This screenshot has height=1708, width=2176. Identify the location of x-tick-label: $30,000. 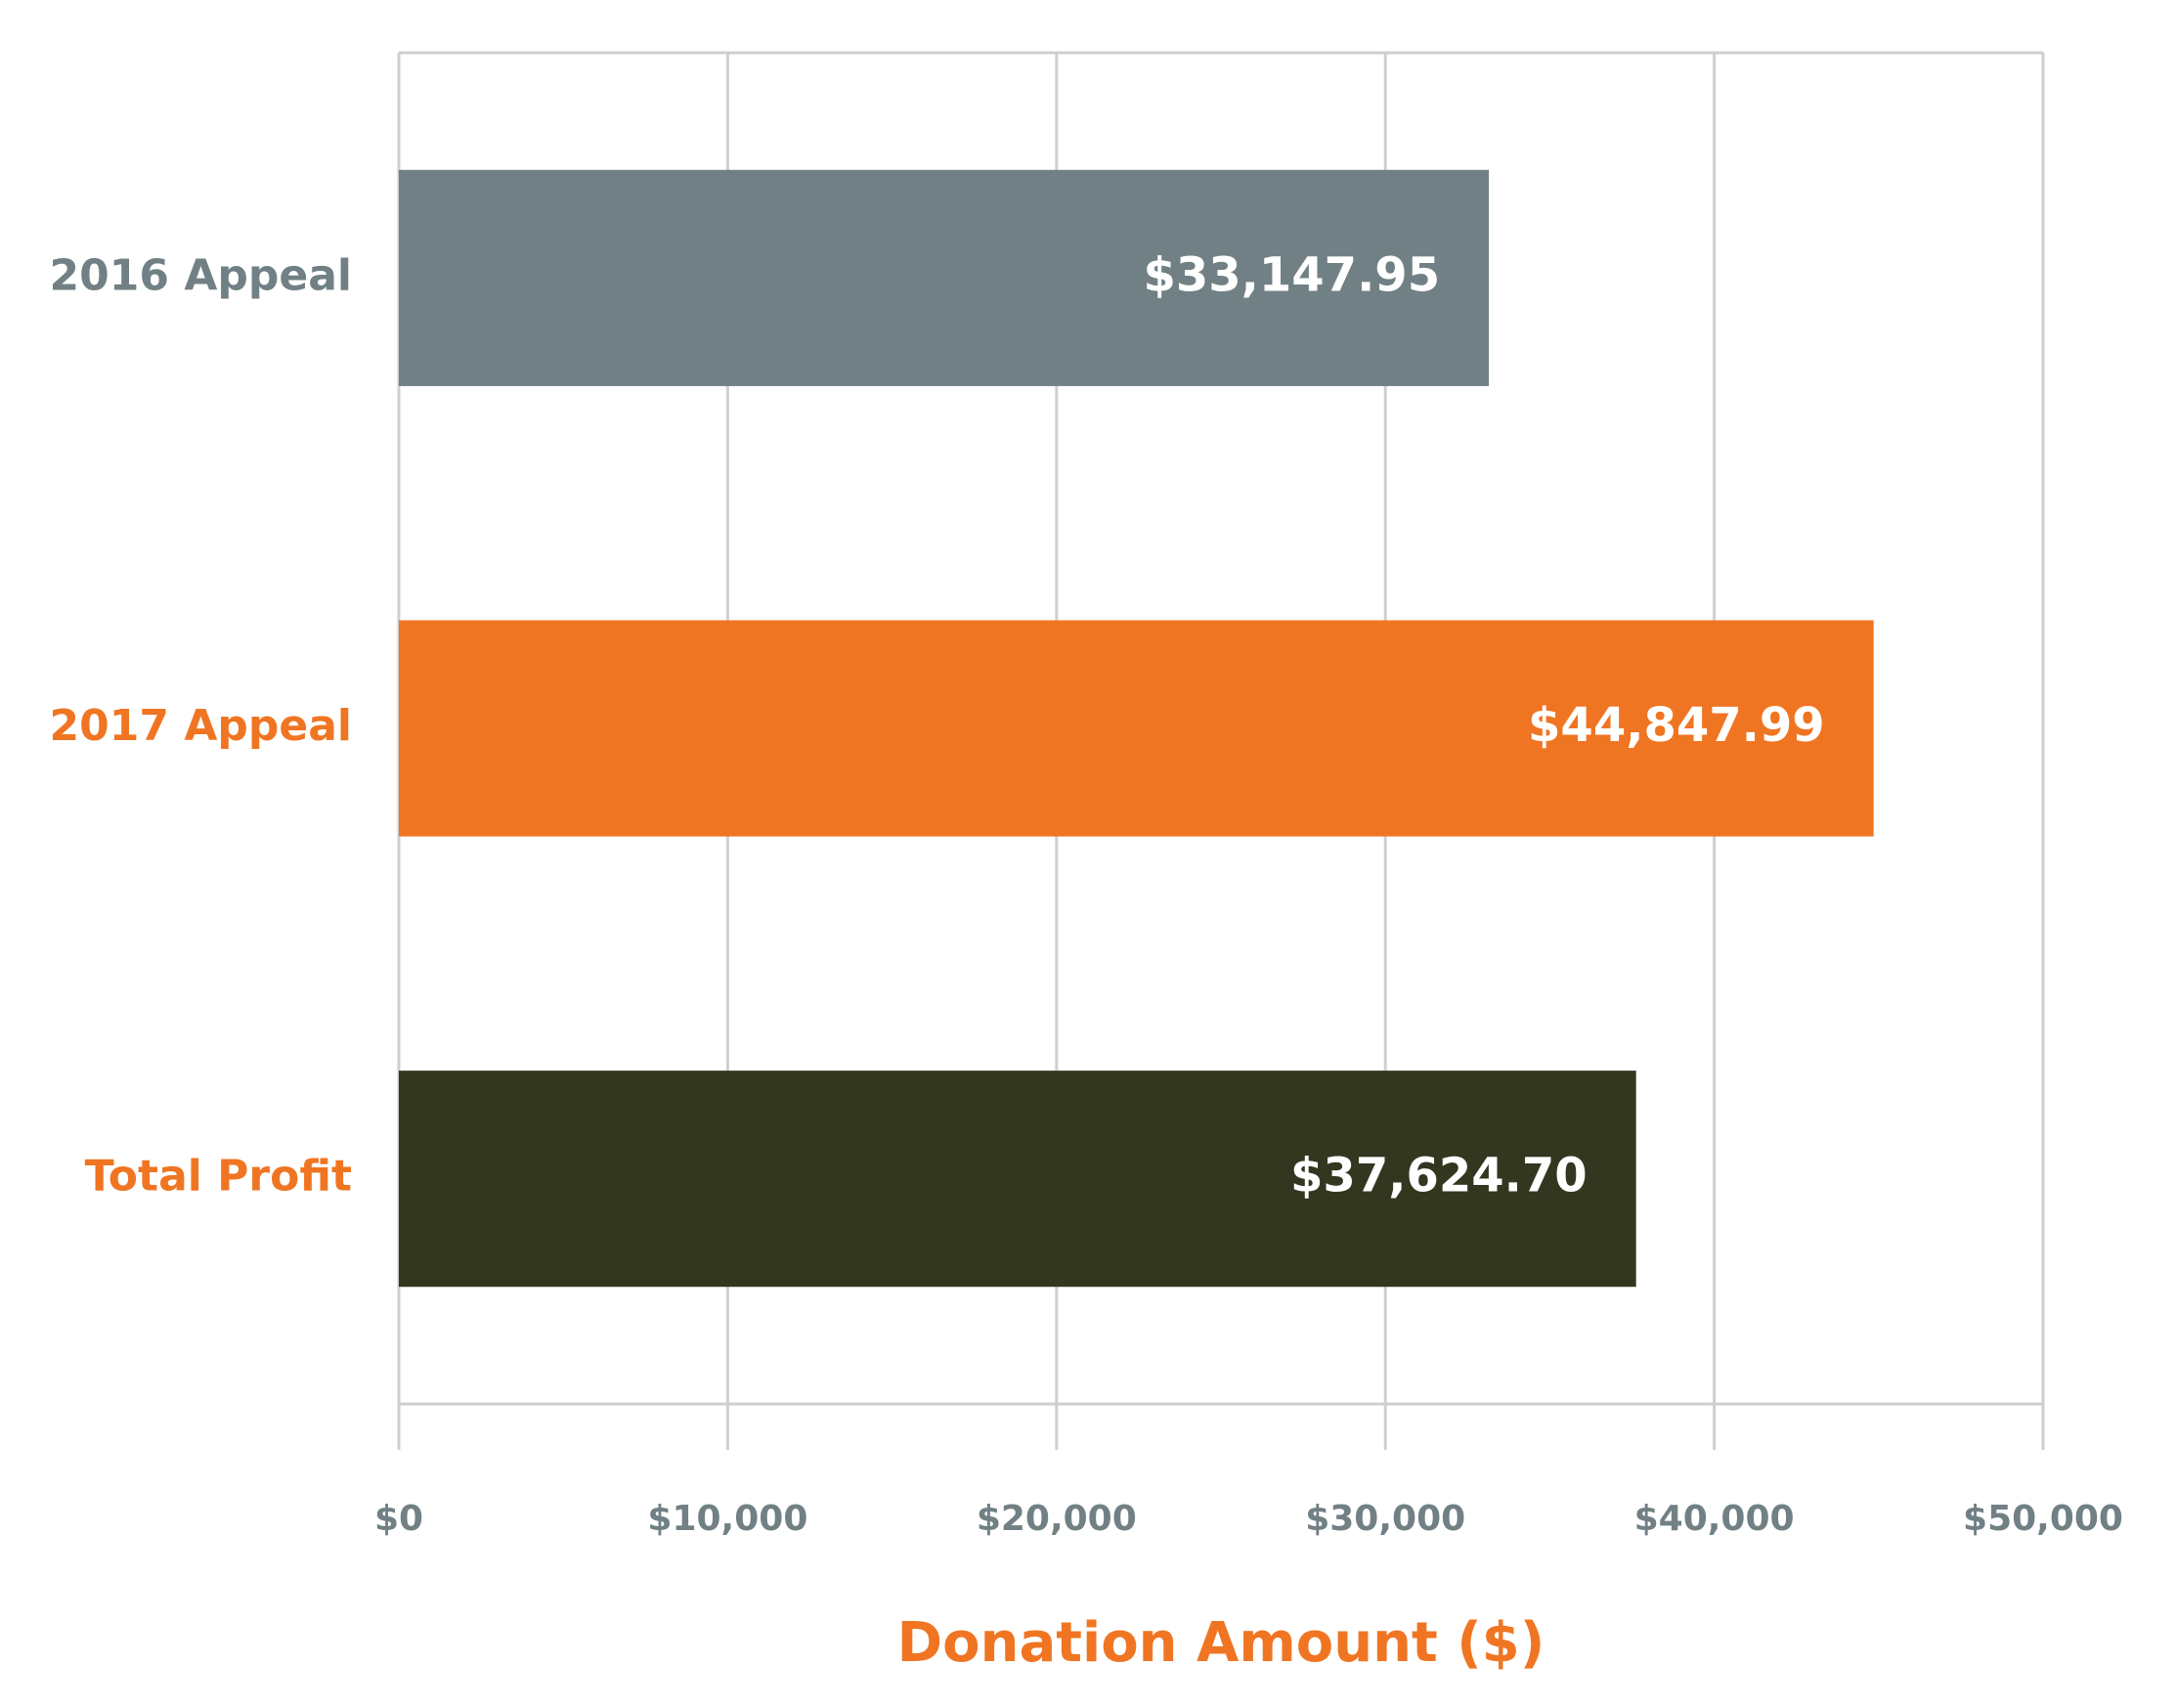
(1385, 1519).